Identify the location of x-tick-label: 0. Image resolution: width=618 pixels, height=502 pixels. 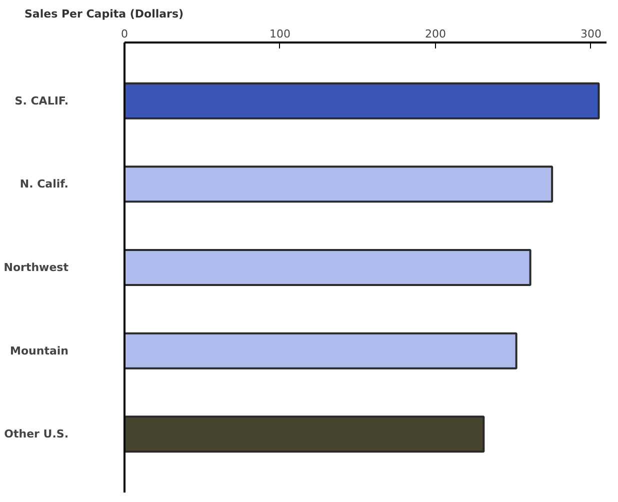
(124, 34).